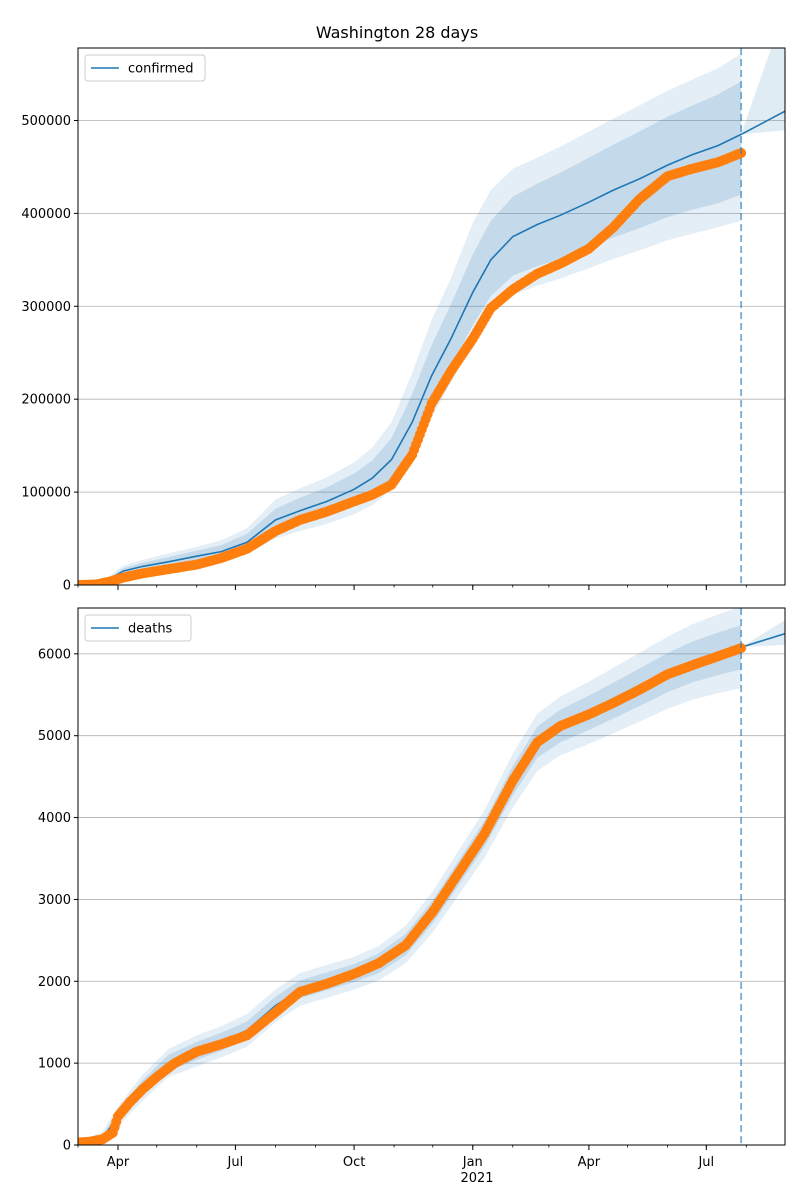 This screenshot has width=800, height=1200. What do you see at coordinates (46, 307) in the screenshot?
I see `y-tick-label: 300000` at bounding box center [46, 307].